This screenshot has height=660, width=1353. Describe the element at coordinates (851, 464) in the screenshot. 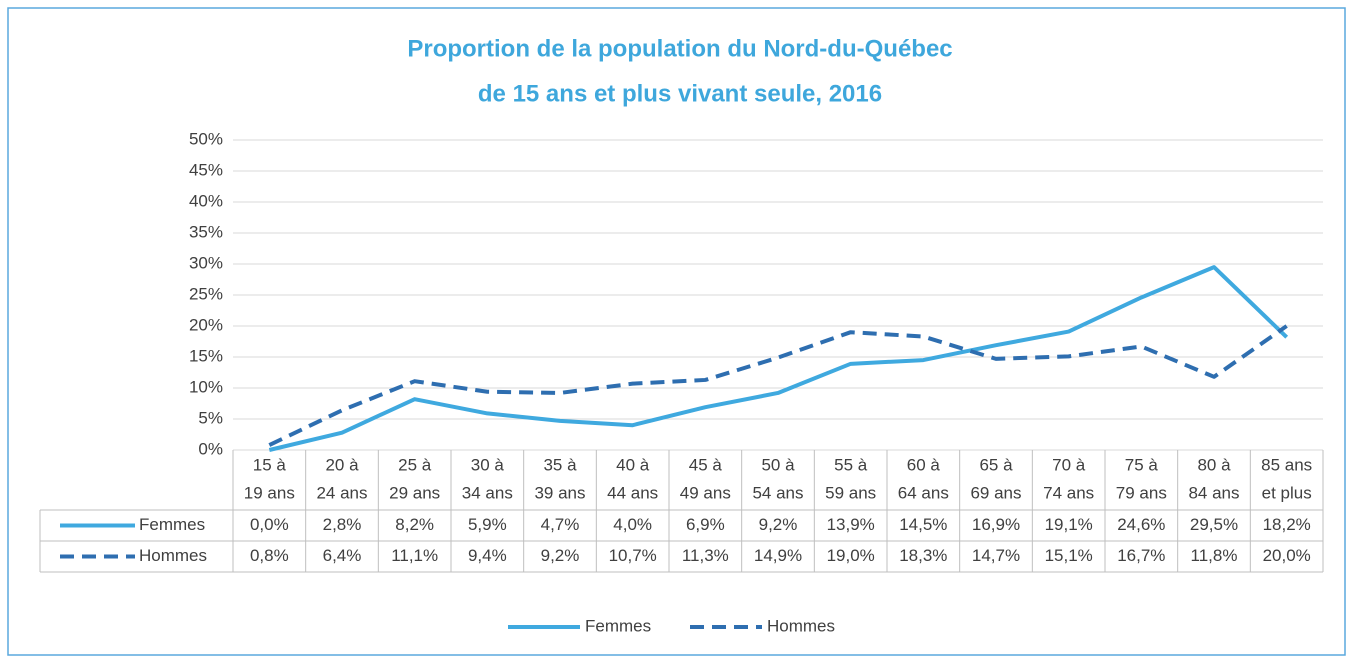

I see `x-tick-label: 55 à` at that location.